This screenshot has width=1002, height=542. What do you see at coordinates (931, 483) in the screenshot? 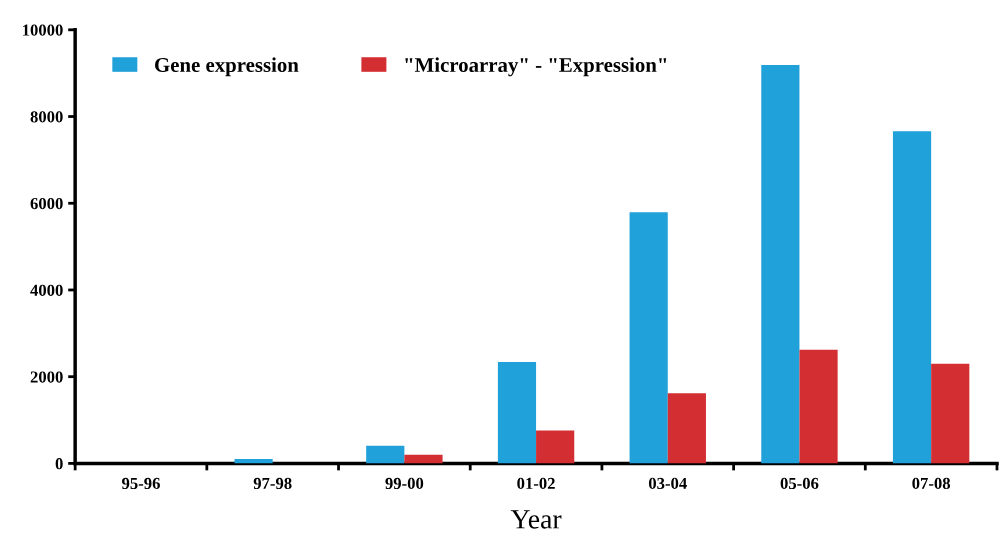
I see `x-tick-label: 07-08` at bounding box center [931, 483].